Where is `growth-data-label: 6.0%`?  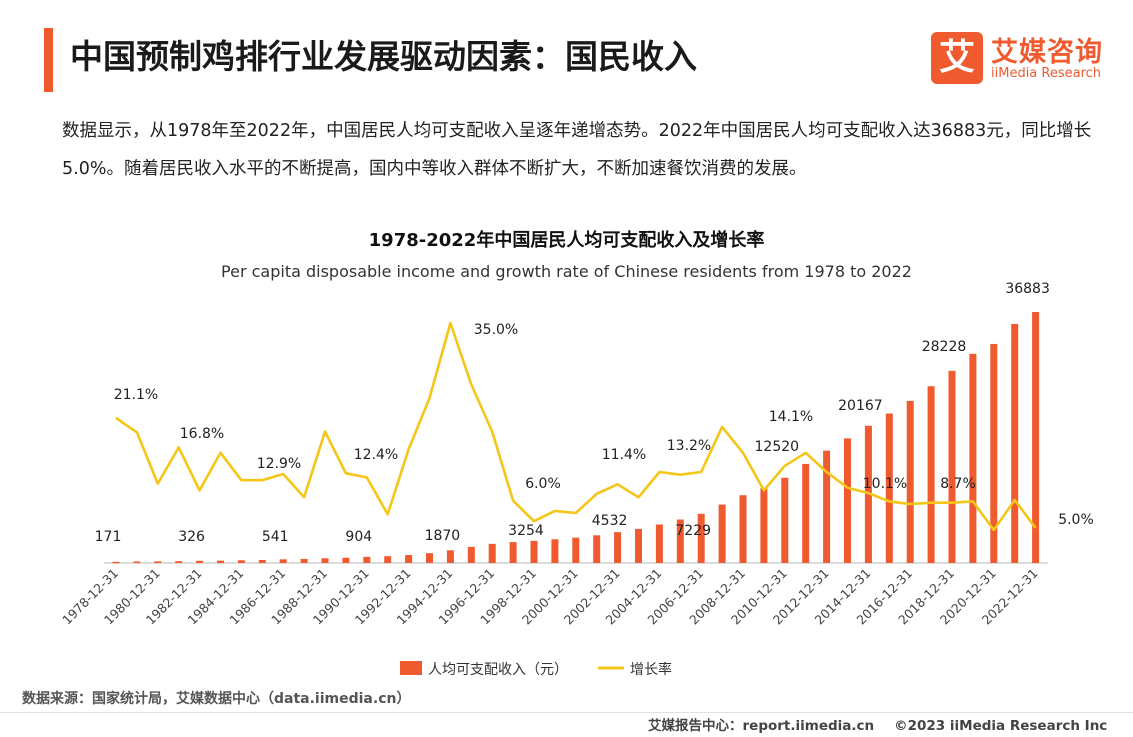 growth-data-label: 6.0% is located at coordinates (543, 484).